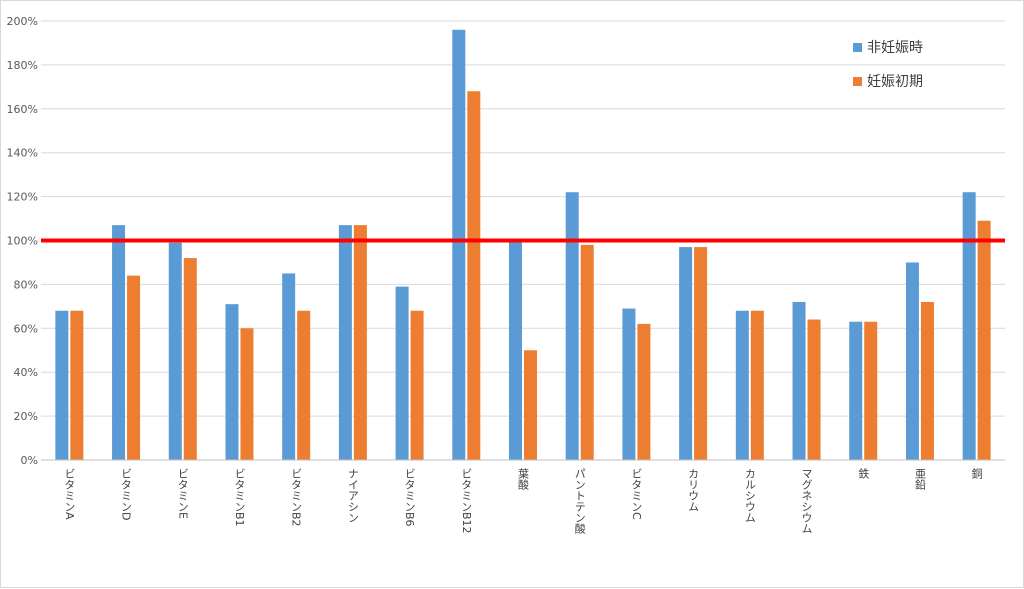 The image size is (1024, 589). I want to click on y-tick-label: 20%, so click(26, 416).